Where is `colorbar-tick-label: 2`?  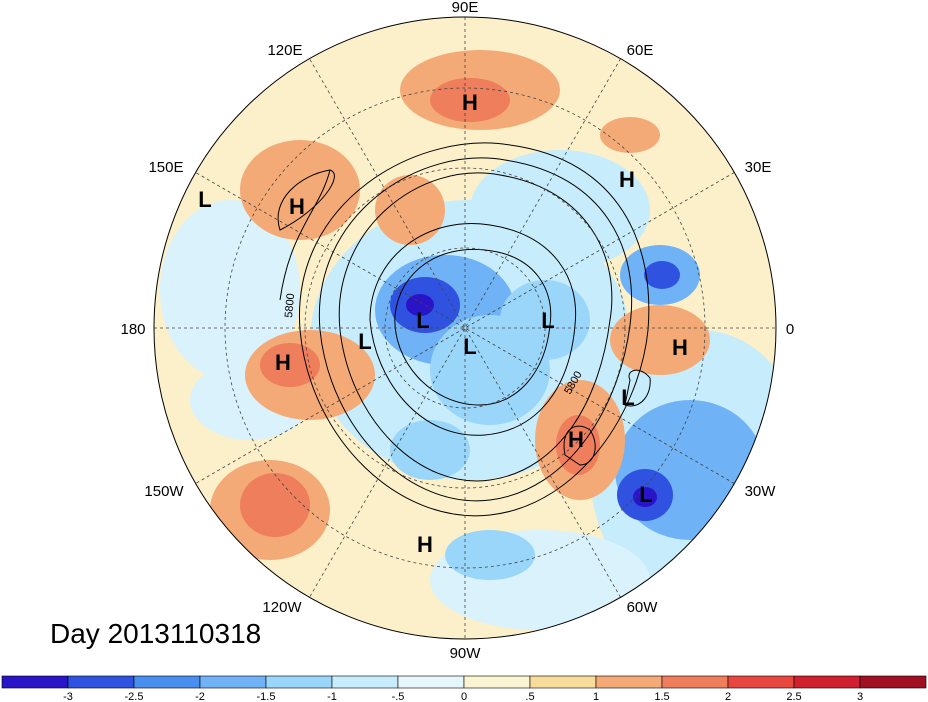
colorbar-tick-label: 2 is located at coordinates (728, 696).